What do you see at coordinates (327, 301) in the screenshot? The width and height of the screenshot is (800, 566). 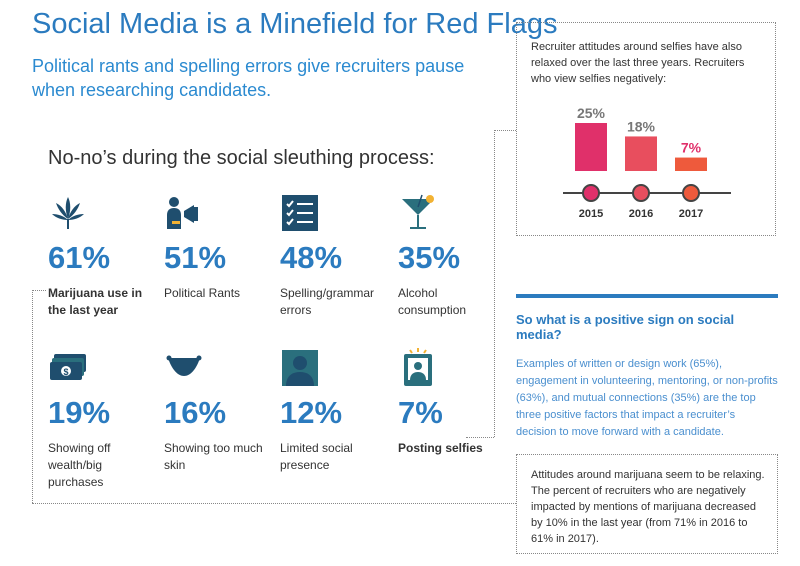 I see `stat-label: Spelling/grammar errors` at bounding box center [327, 301].